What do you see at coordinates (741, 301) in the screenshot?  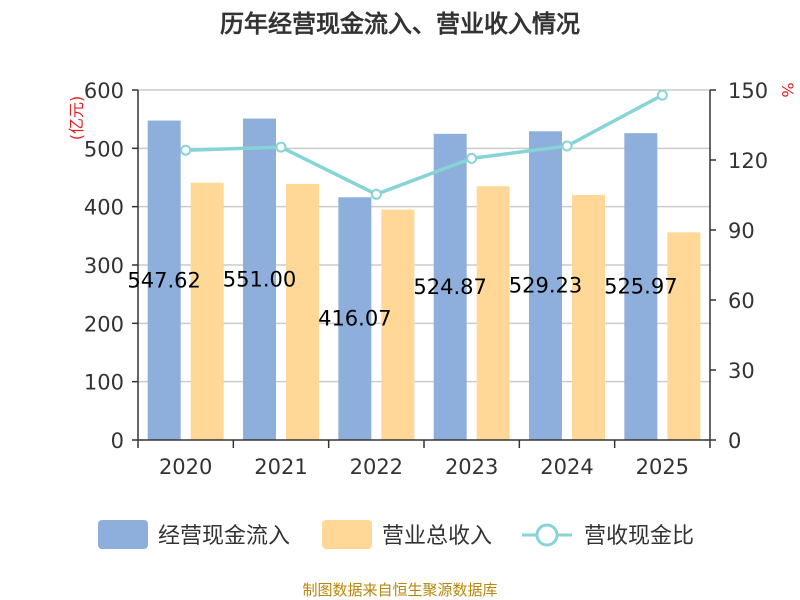 I see `right-axis-tick-label: 60` at bounding box center [741, 301].